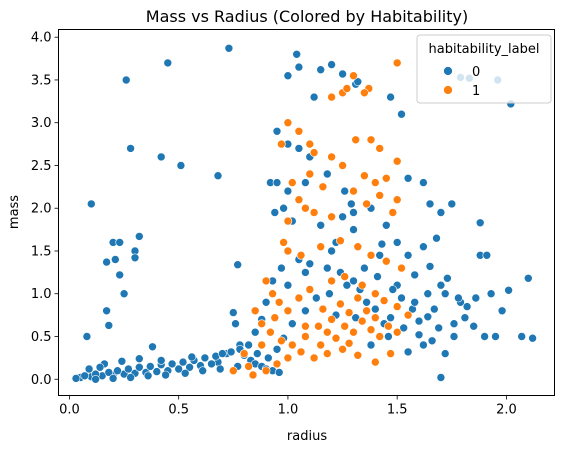 The width and height of the screenshot is (565, 452). What do you see at coordinates (41, 380) in the screenshot?
I see `y-tick-label: 0.0` at bounding box center [41, 380].